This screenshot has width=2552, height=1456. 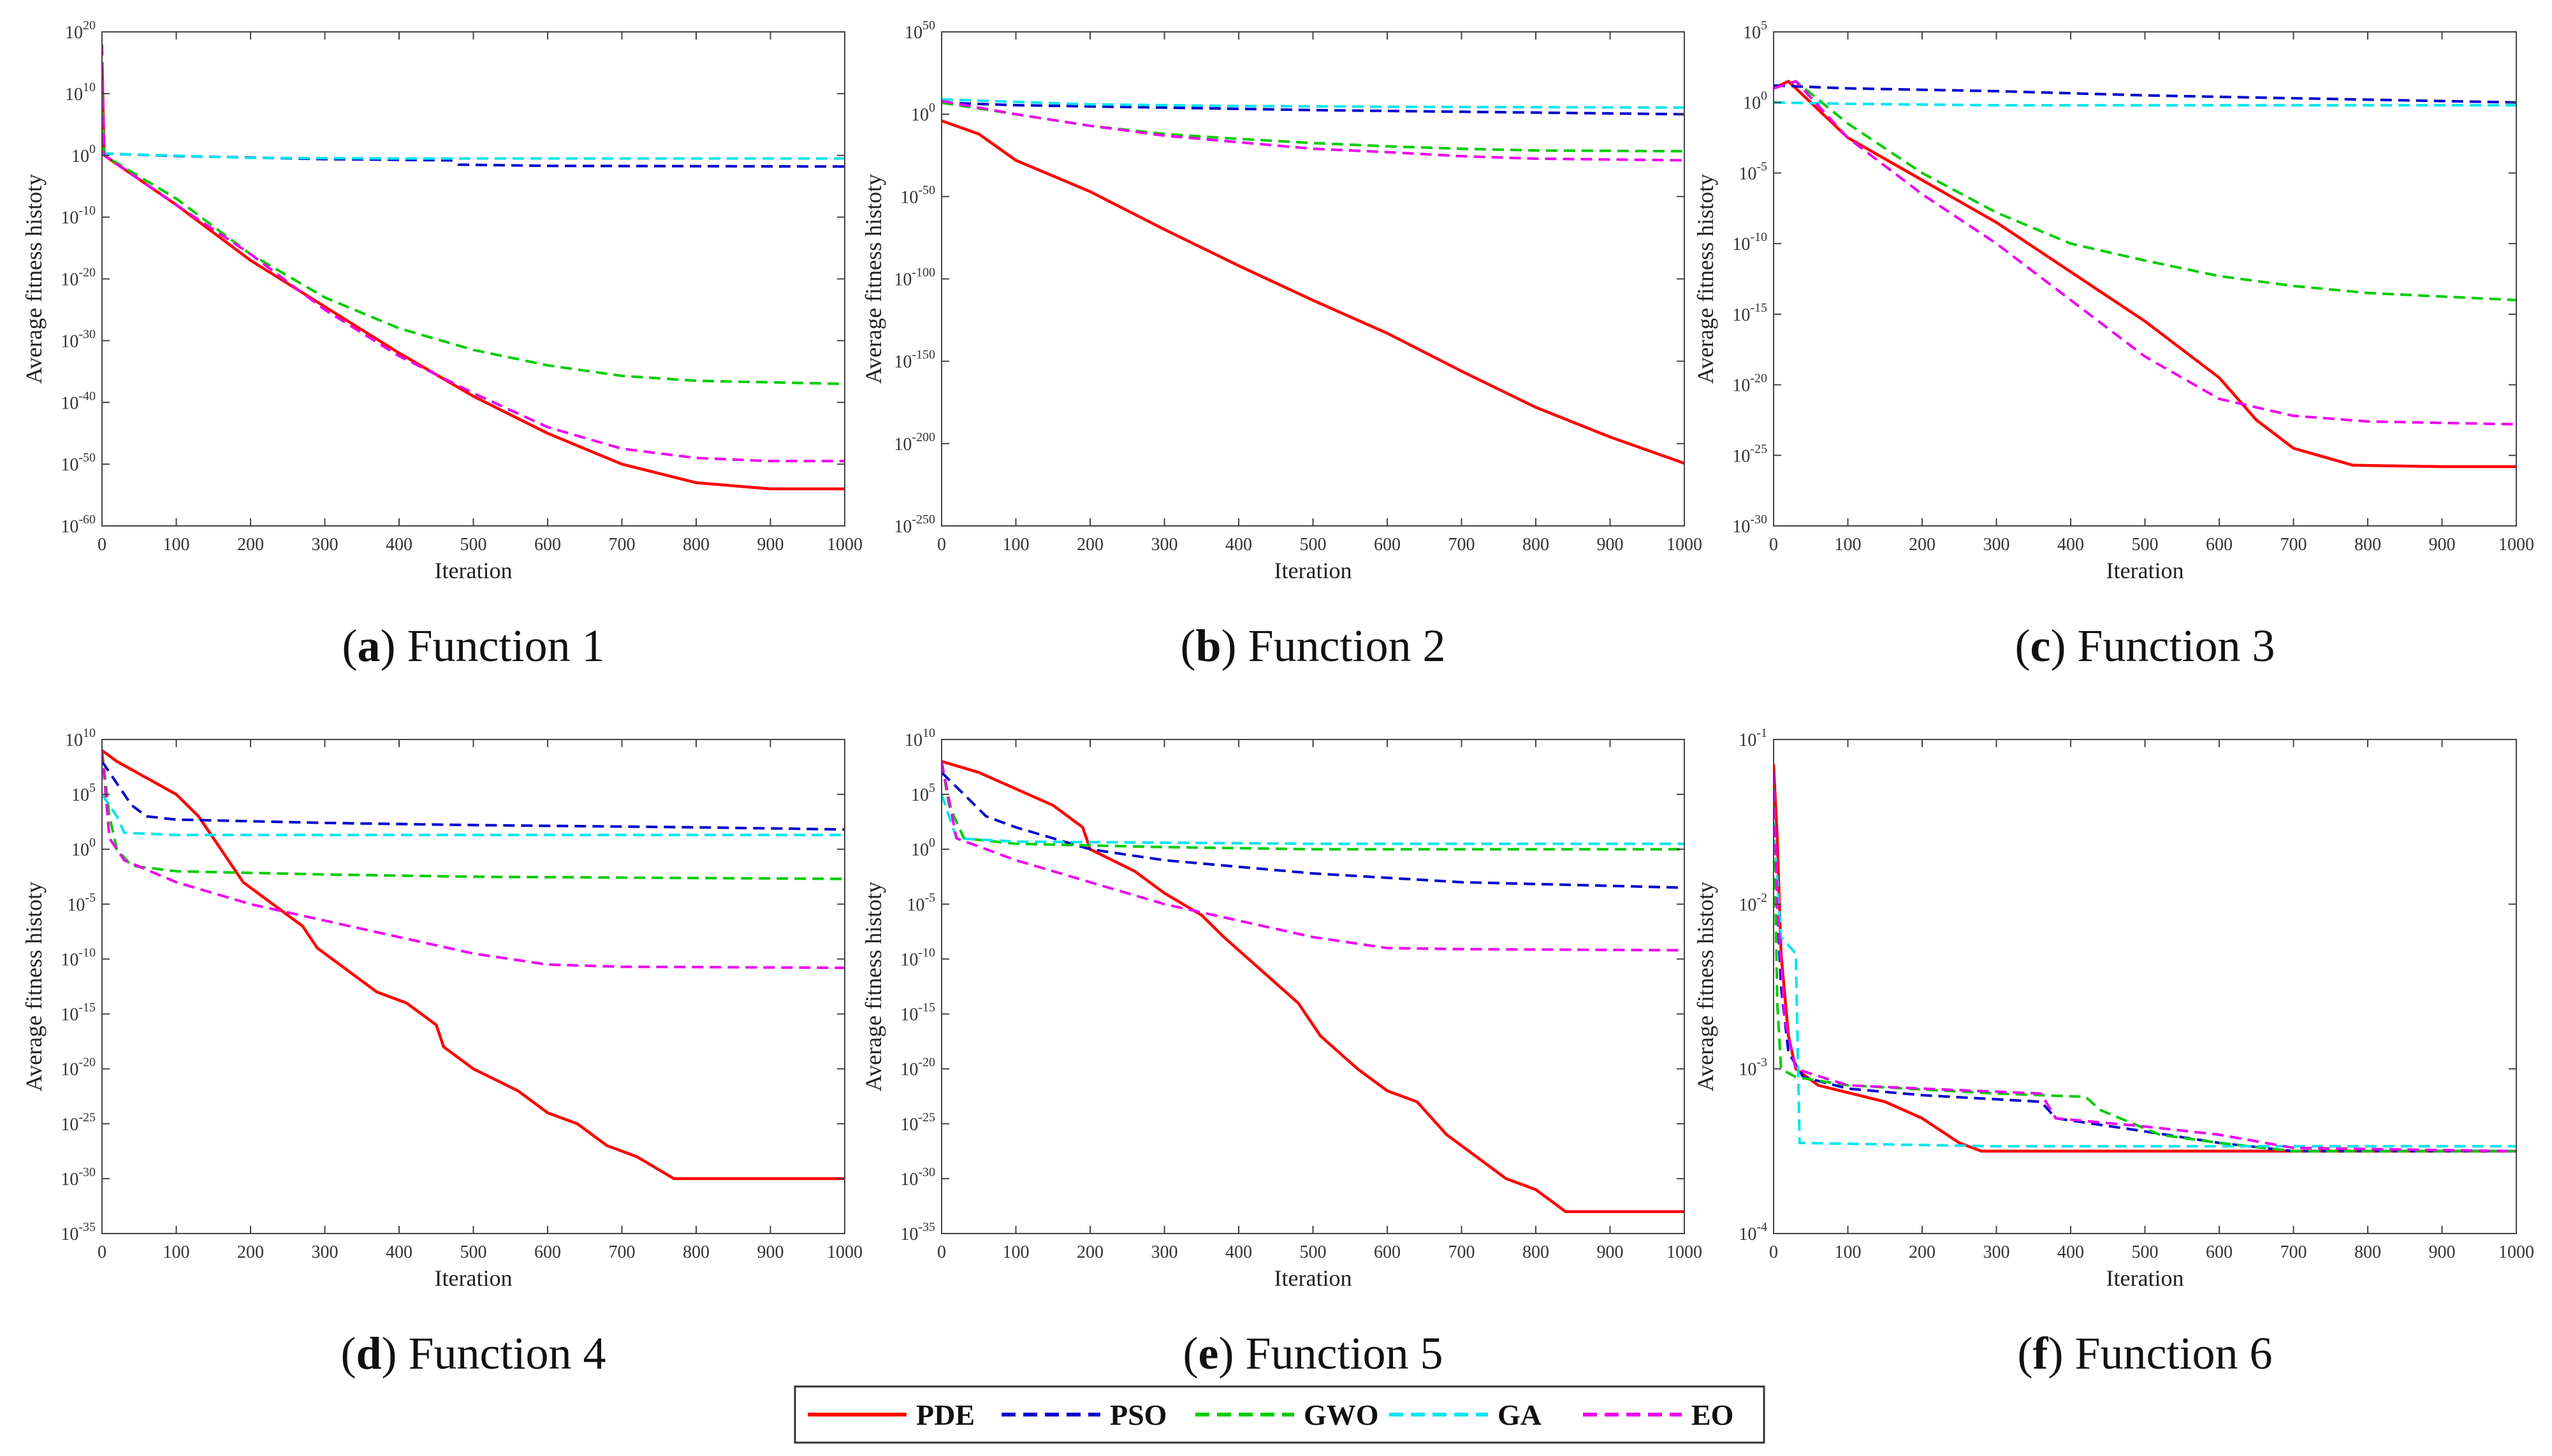 I want to click on subfigure-caption: (c) Function 3, so click(x=2145, y=645).